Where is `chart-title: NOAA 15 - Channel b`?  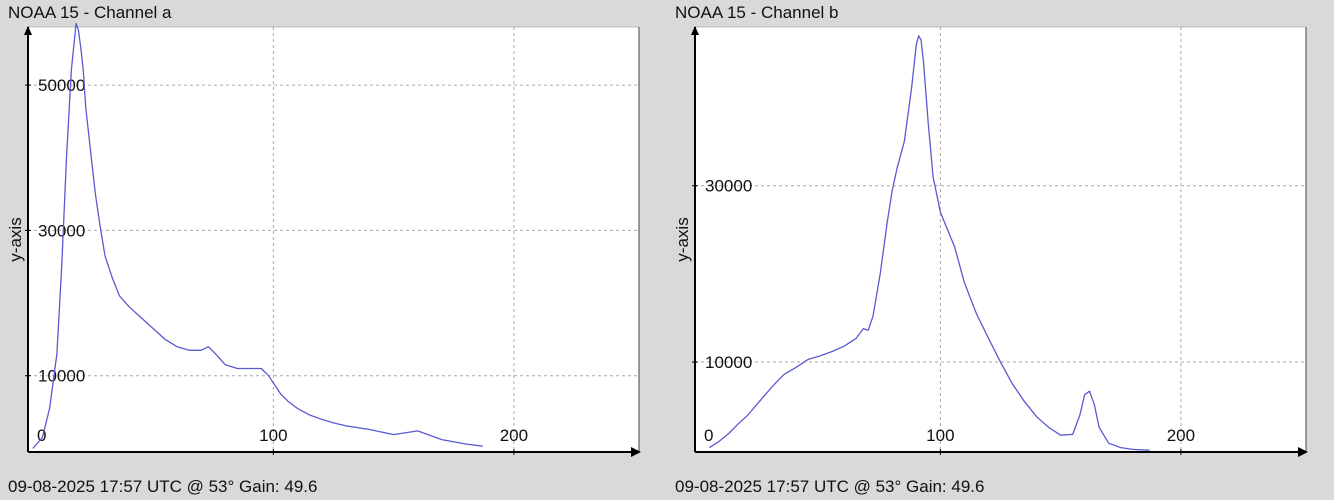 chart-title: NOAA 15 - Channel b is located at coordinates (757, 12).